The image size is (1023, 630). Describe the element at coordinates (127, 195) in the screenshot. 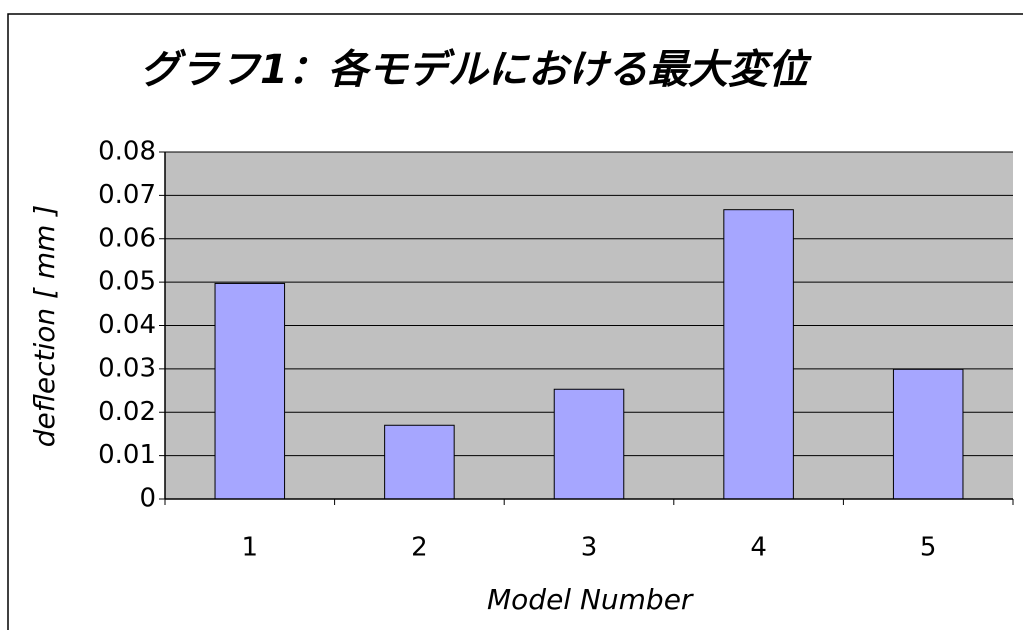

I see `y-tick-label: 0.07` at that location.